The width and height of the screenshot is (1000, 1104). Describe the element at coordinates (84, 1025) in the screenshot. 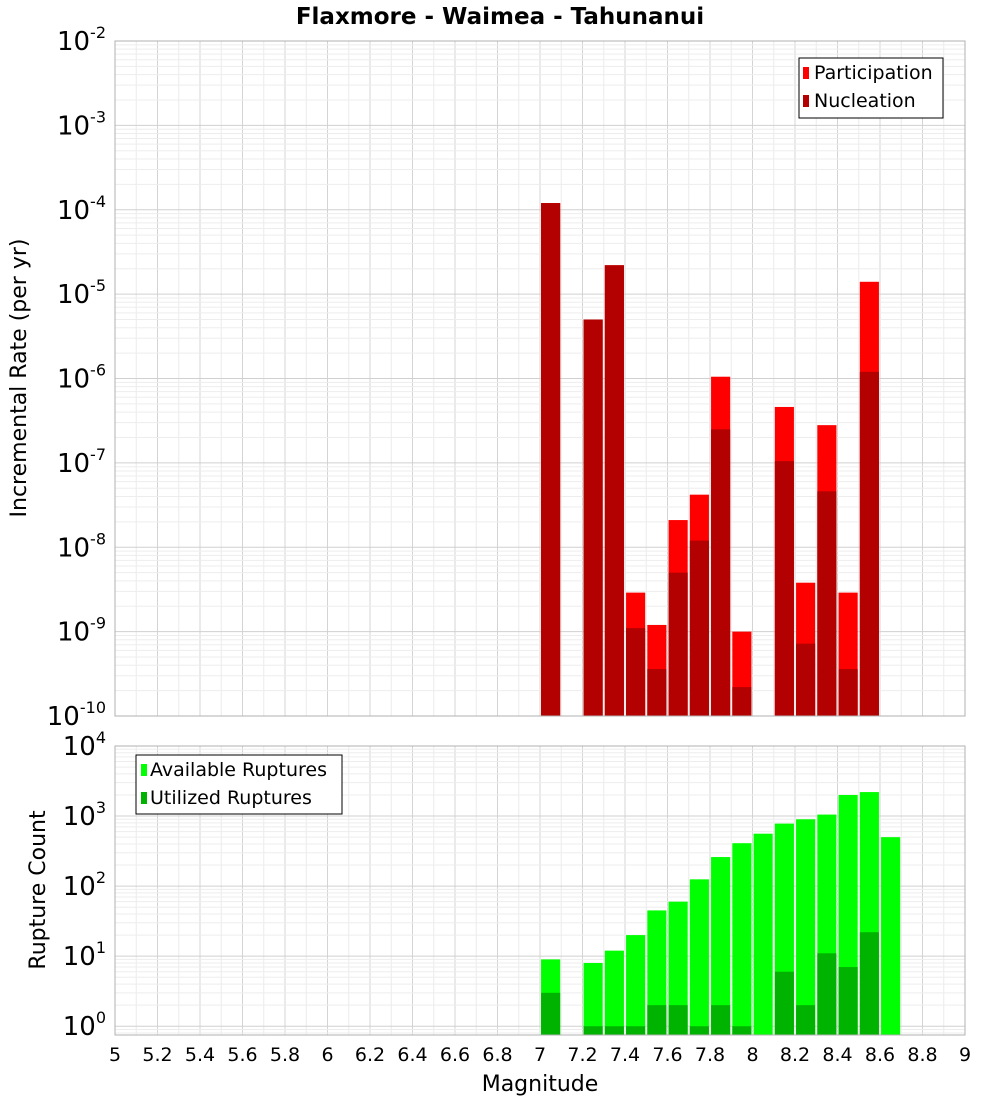

I see `bottom-y-tick-label: 10⁰` at that location.